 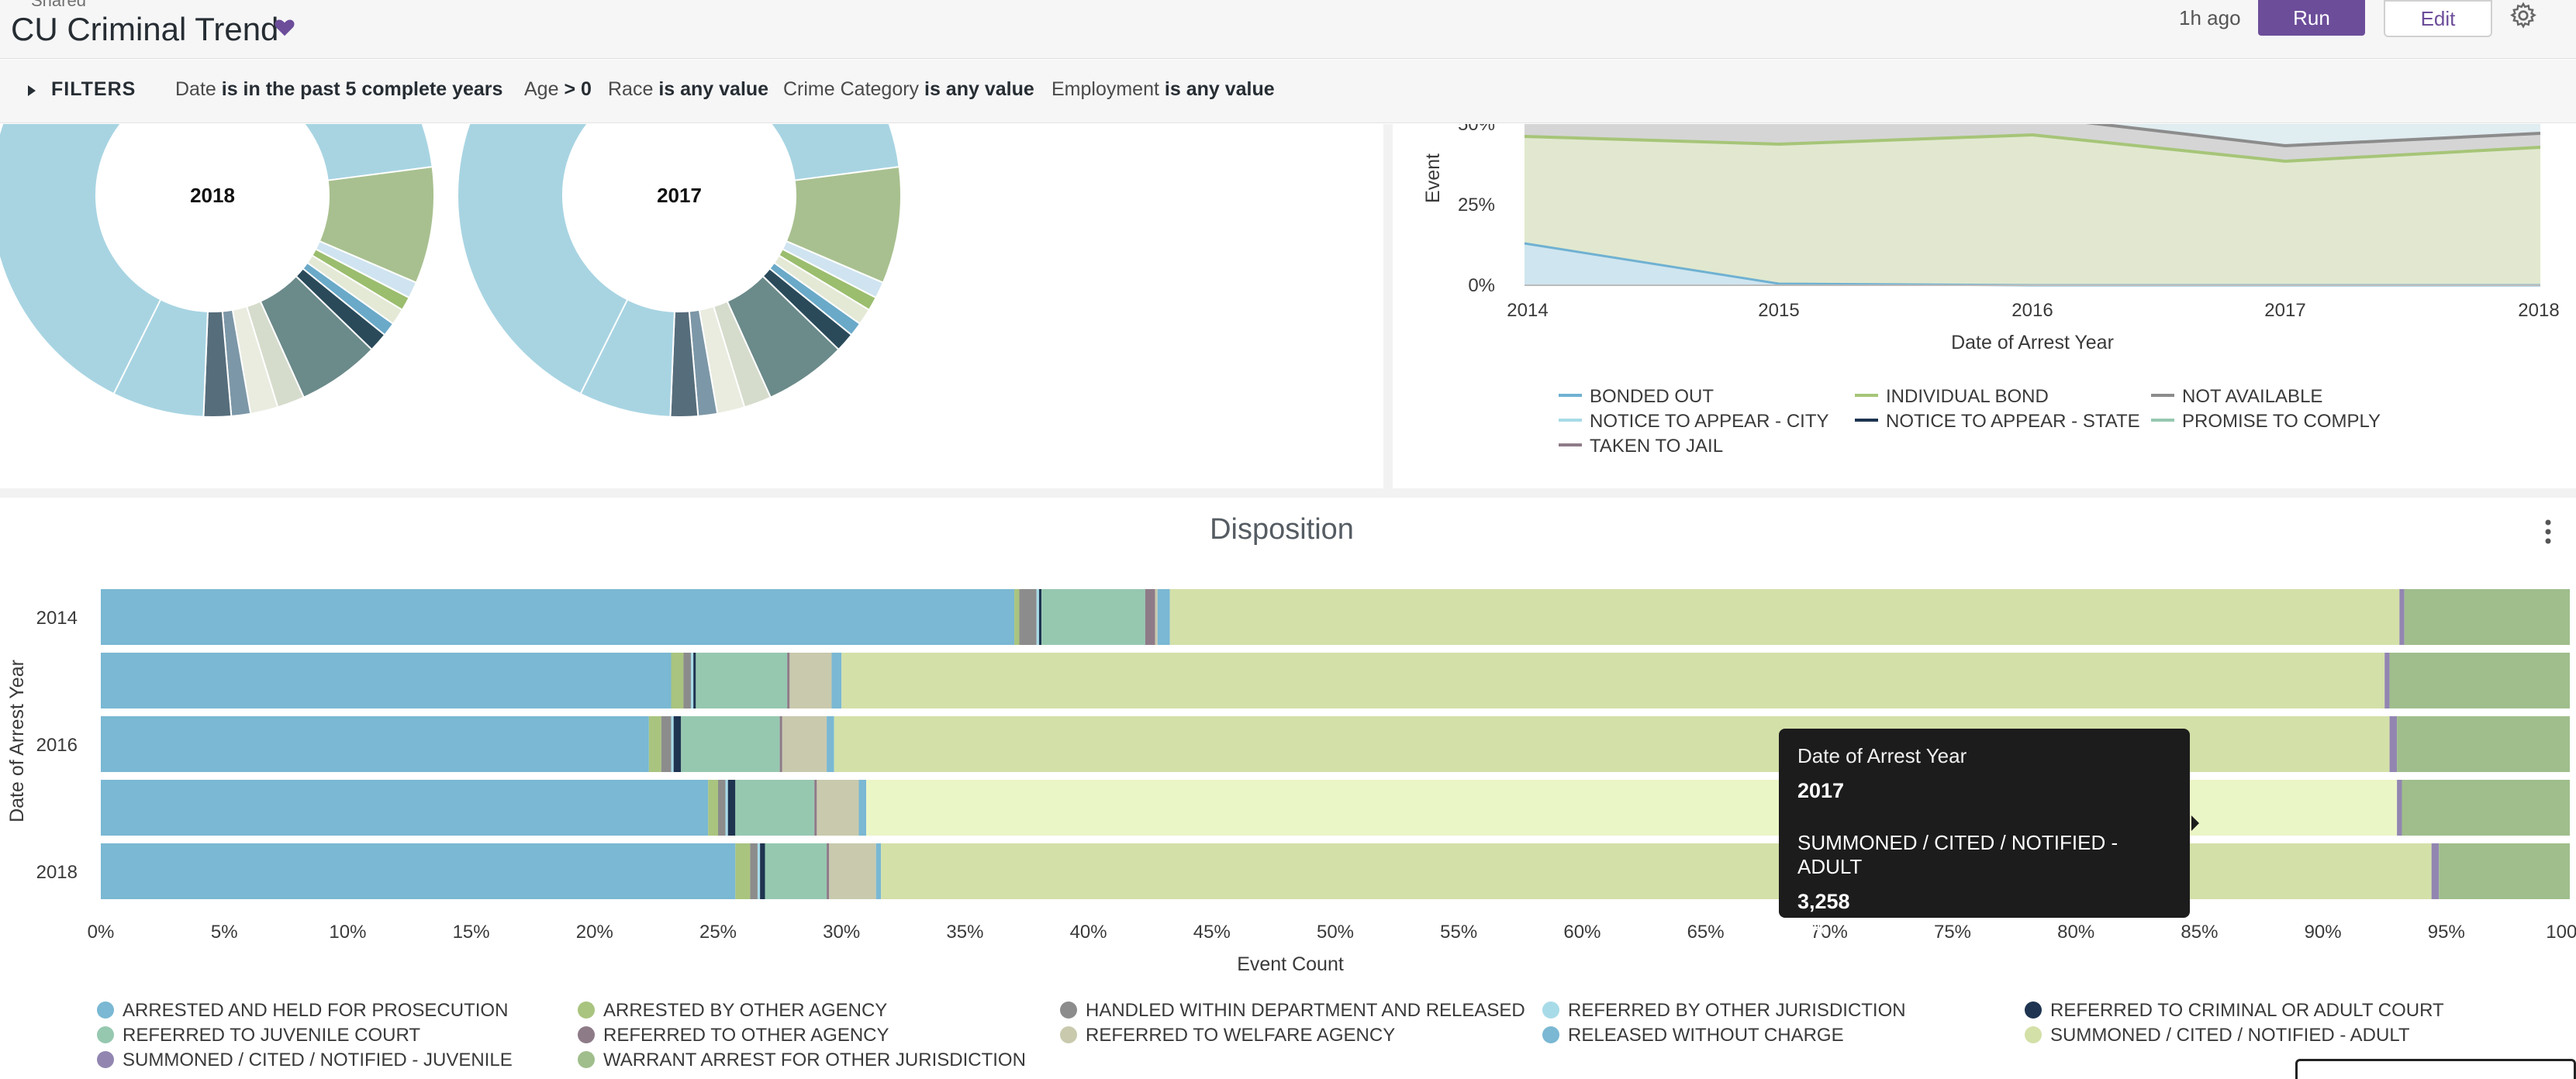 What do you see at coordinates (1706, 1035) in the screenshot?
I see `legend-label: RELEASED WITHOUT CHARGE` at bounding box center [1706, 1035].